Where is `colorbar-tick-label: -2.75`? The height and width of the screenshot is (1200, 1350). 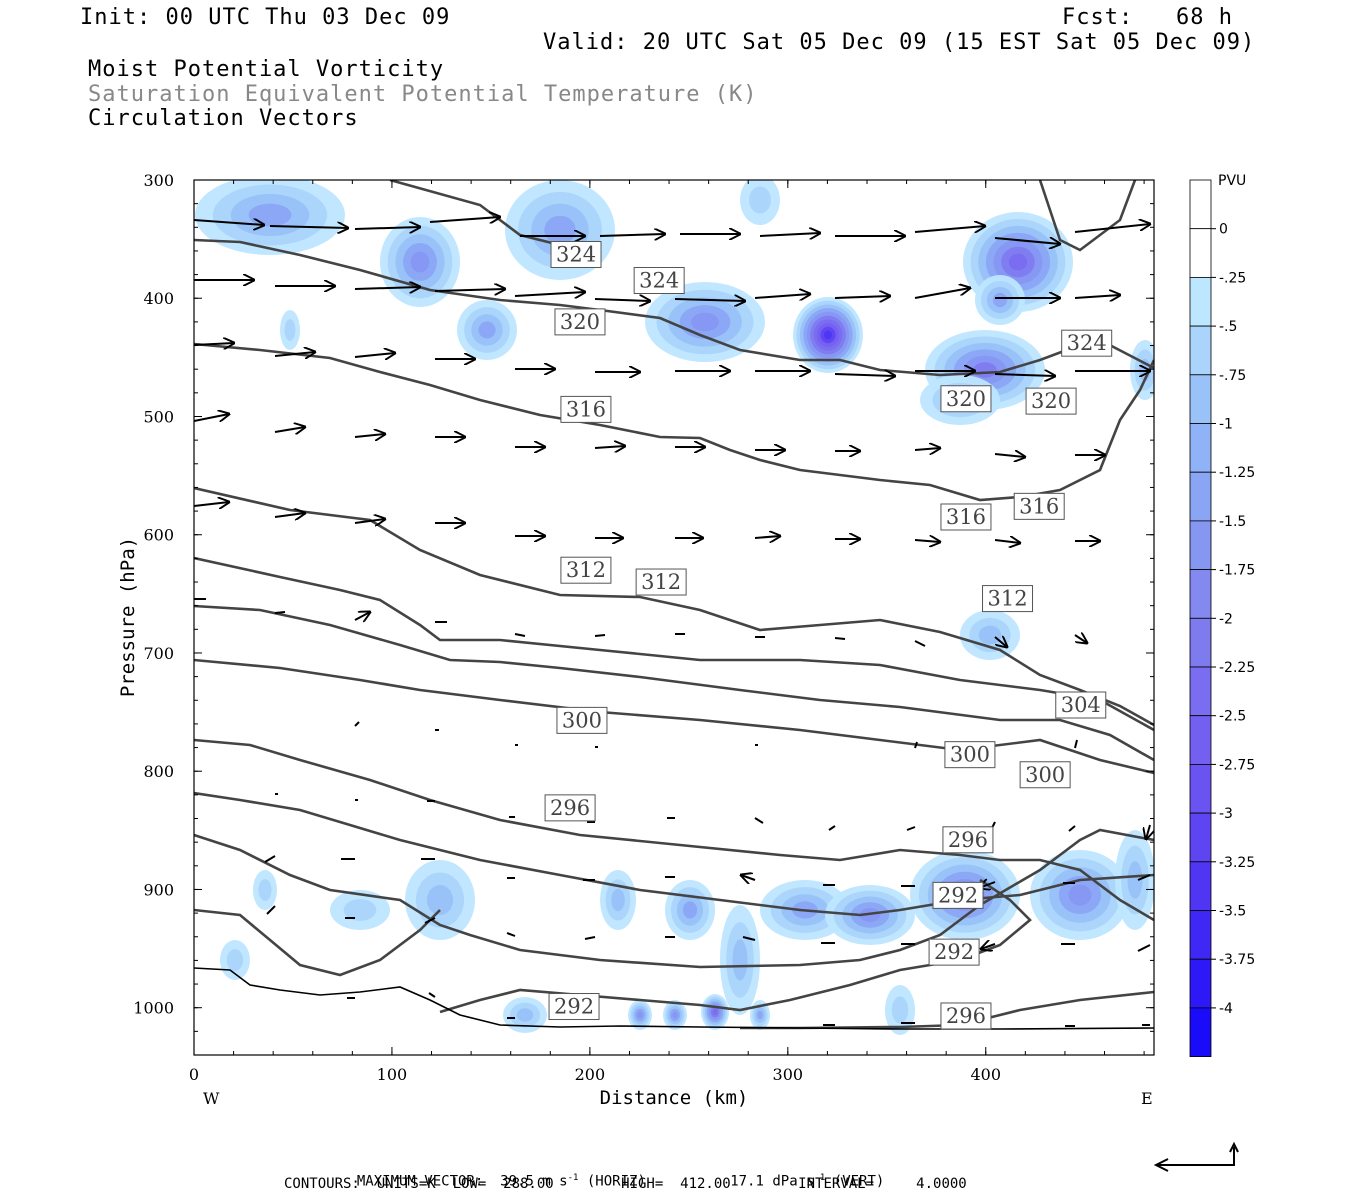
colorbar-tick-label: -2.75 is located at coordinates (1237, 765).